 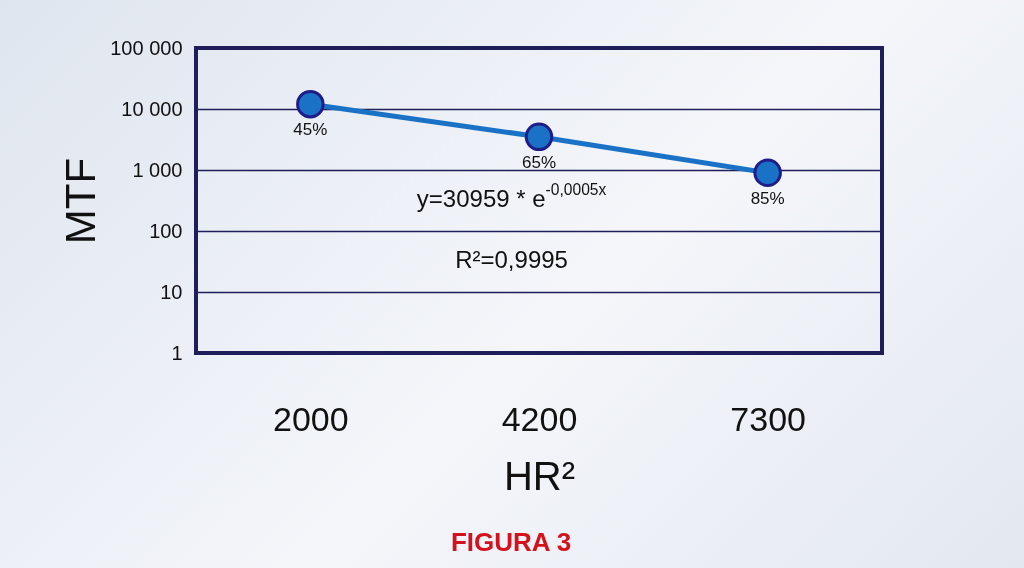 What do you see at coordinates (81, 201) in the screenshot?
I see `y-axis-title: MTF` at bounding box center [81, 201].